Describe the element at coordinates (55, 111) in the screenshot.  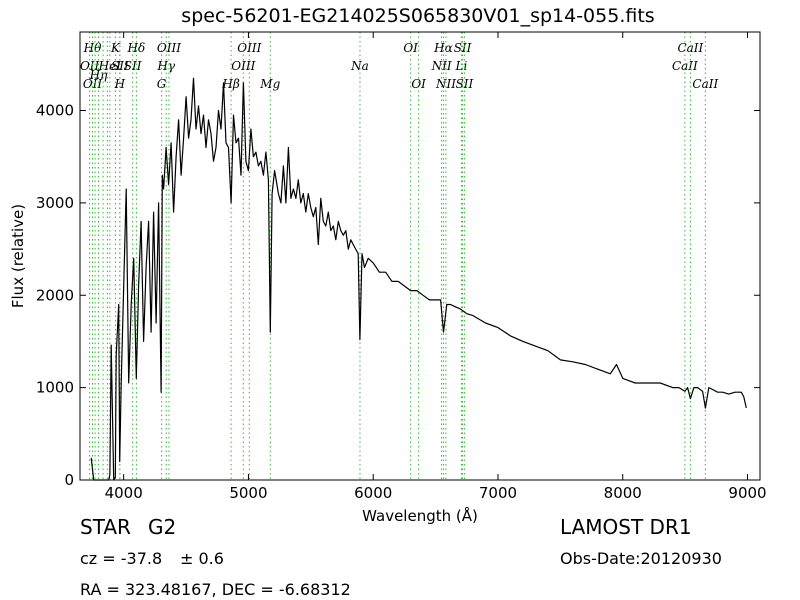
I see `y-tick-label: 4000` at that location.